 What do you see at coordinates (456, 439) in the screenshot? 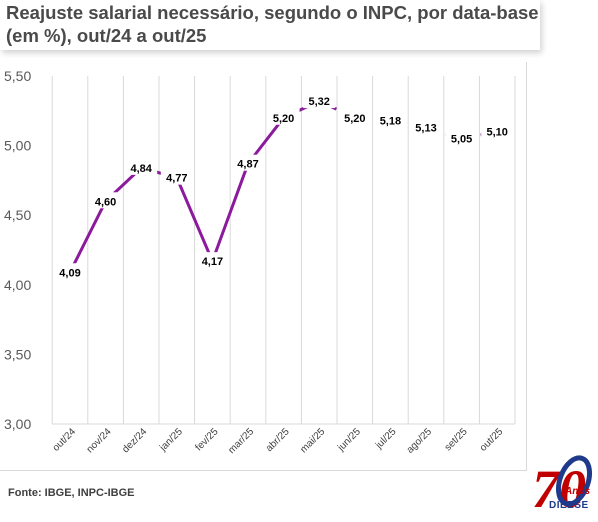
I see `x-tick-label: set/25` at bounding box center [456, 439].